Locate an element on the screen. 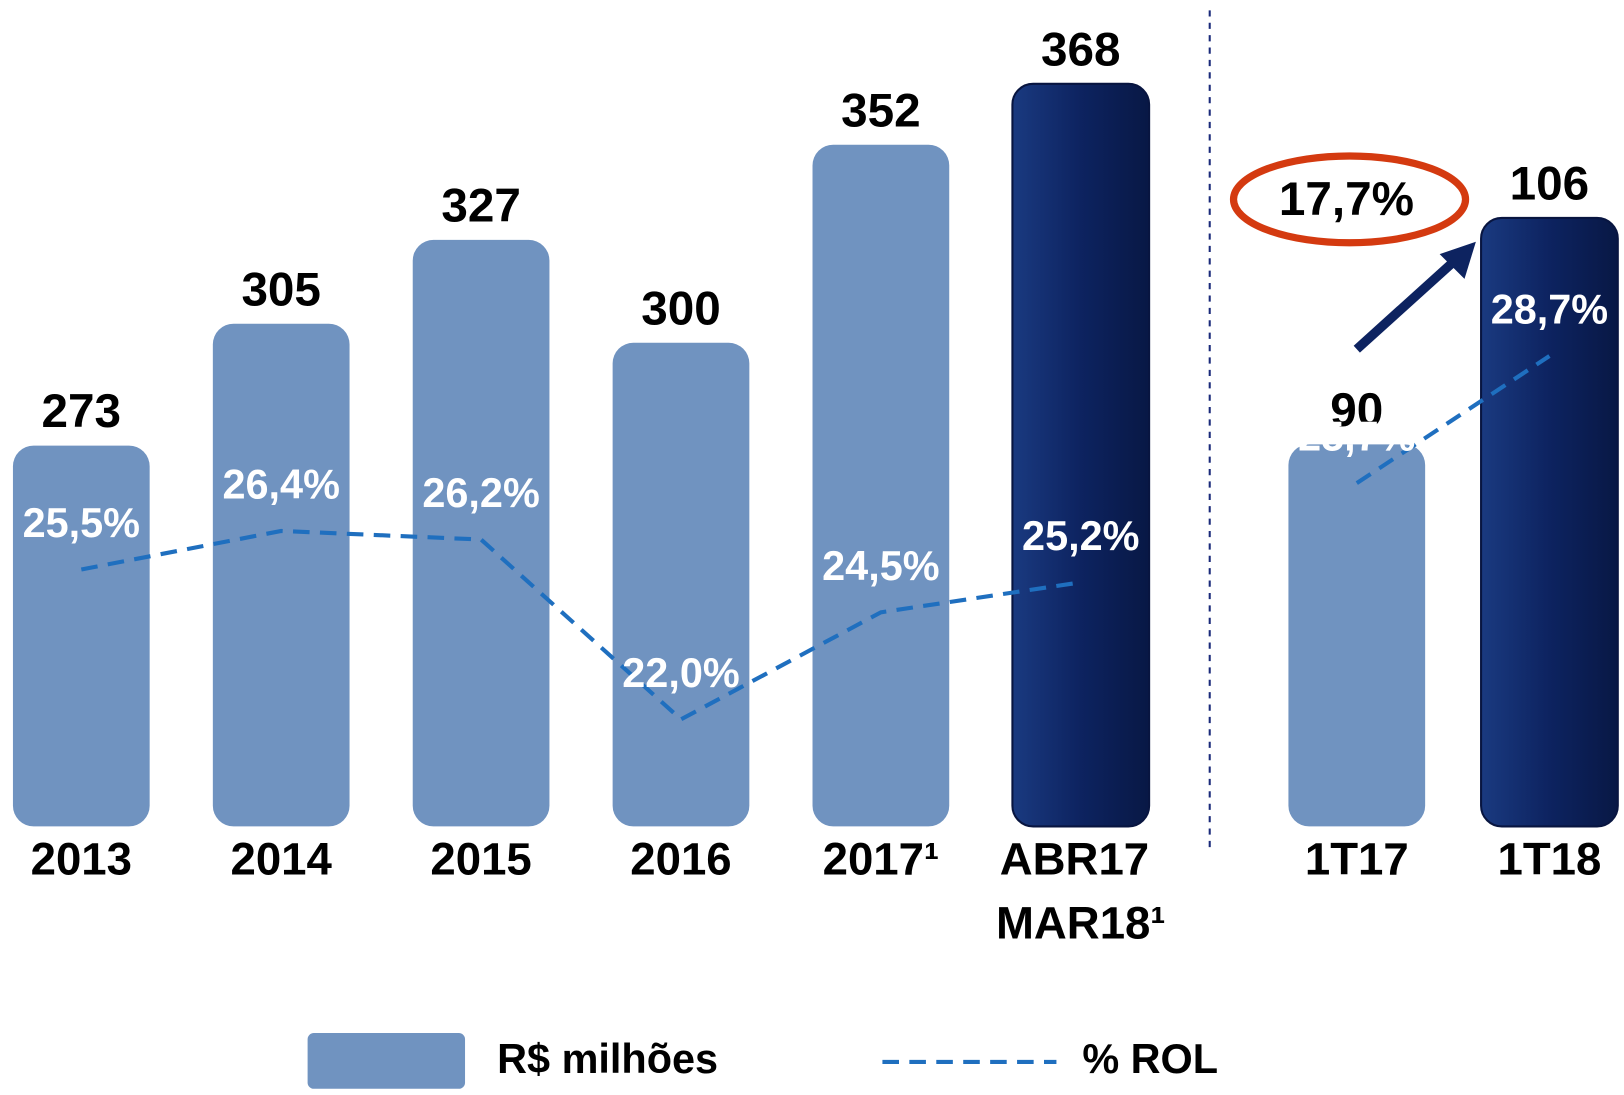 The width and height of the screenshot is (1624, 1095). legend-swatch is located at coordinates (386, 1061).